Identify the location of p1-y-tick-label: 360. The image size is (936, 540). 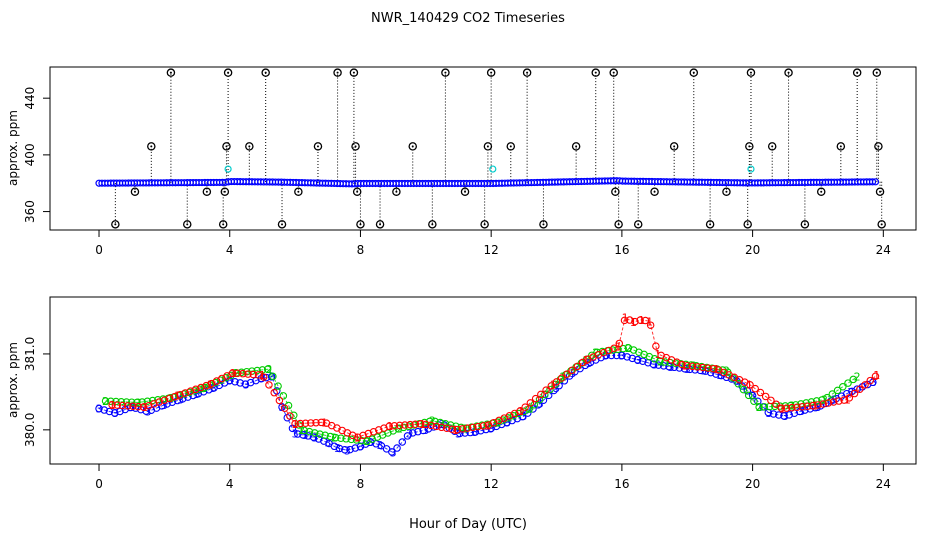
(30, 211).